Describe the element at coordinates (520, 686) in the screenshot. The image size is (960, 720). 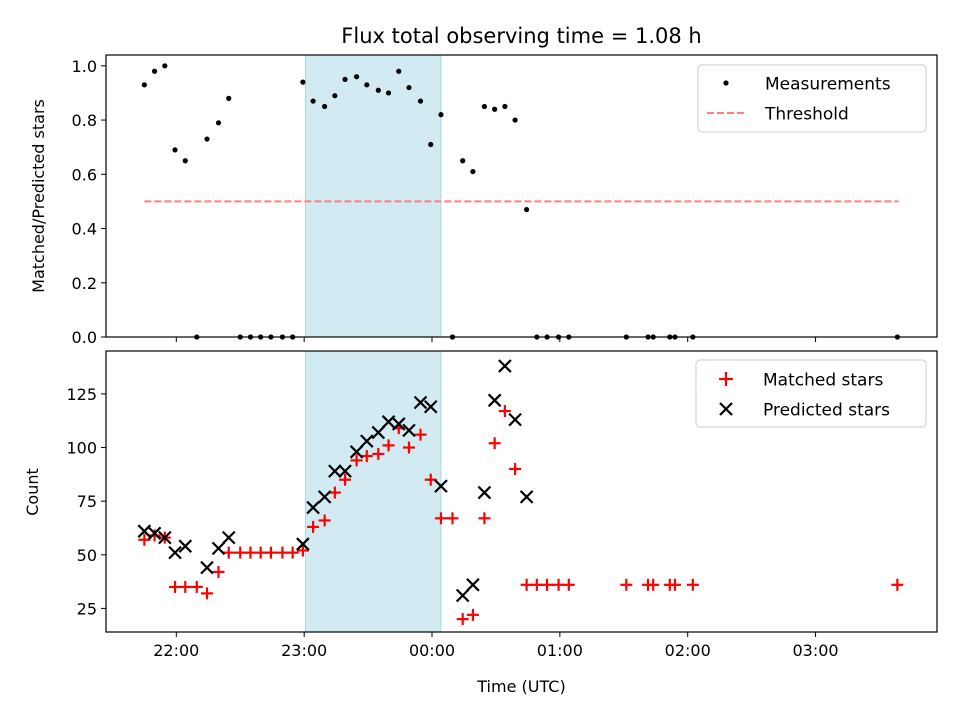
I see `x-axis-label: Time (UTC)` at that location.